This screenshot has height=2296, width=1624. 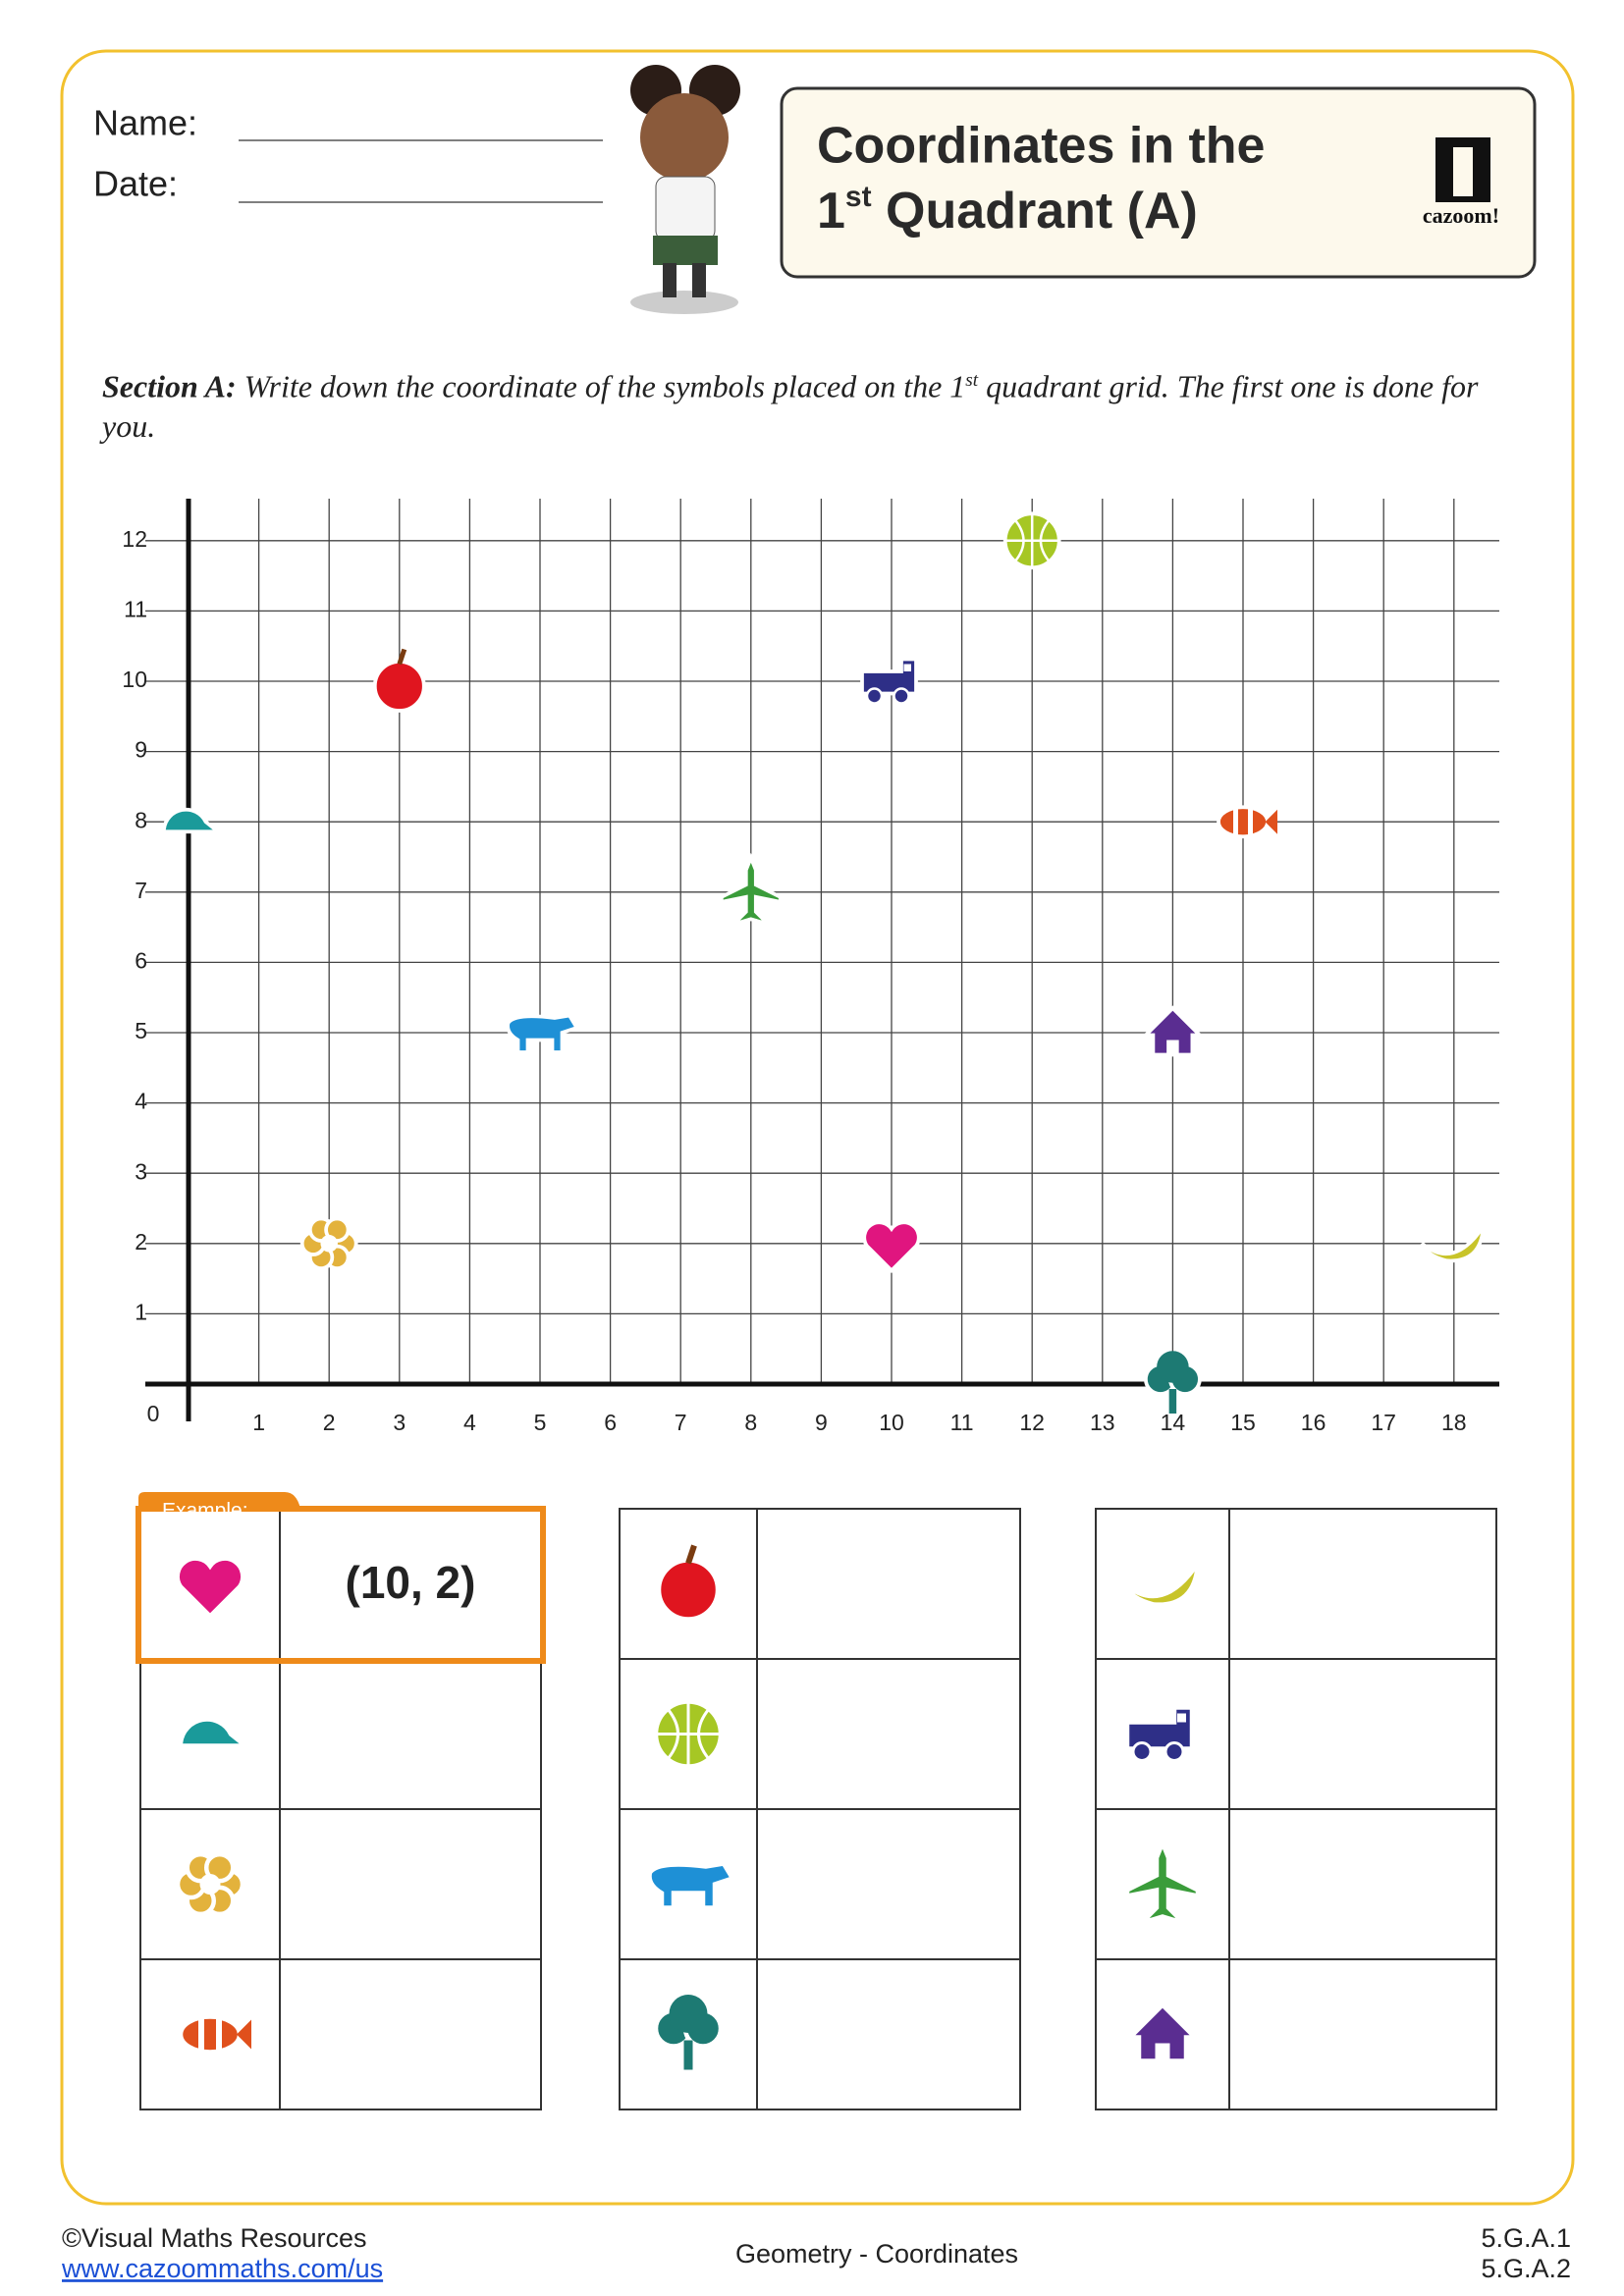 I want to click on instruction-sup: st, so click(x=972, y=380).